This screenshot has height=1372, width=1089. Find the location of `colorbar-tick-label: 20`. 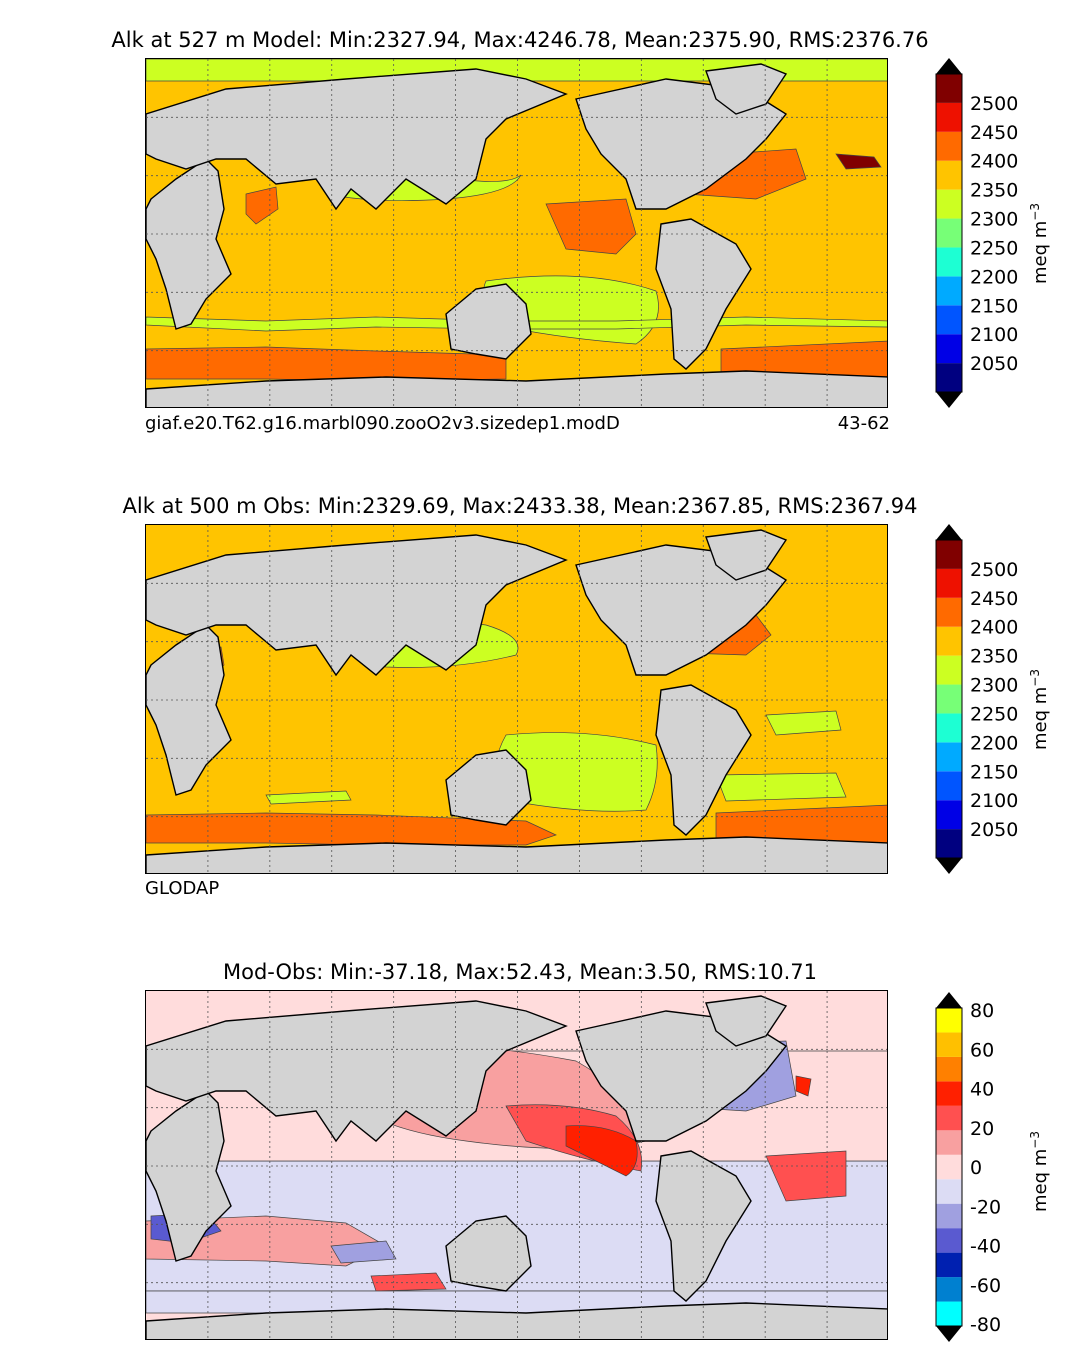

colorbar-tick-label: 20 is located at coordinates (982, 1129).